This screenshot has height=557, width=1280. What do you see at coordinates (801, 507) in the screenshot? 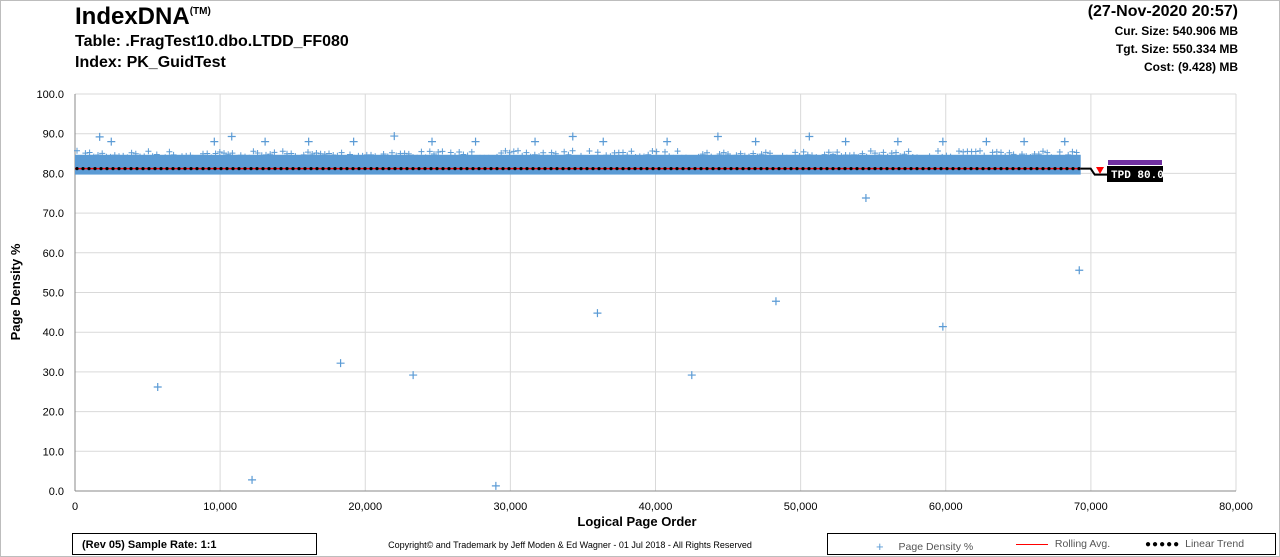
I see `x-tick-label: 50,000` at bounding box center [801, 507].